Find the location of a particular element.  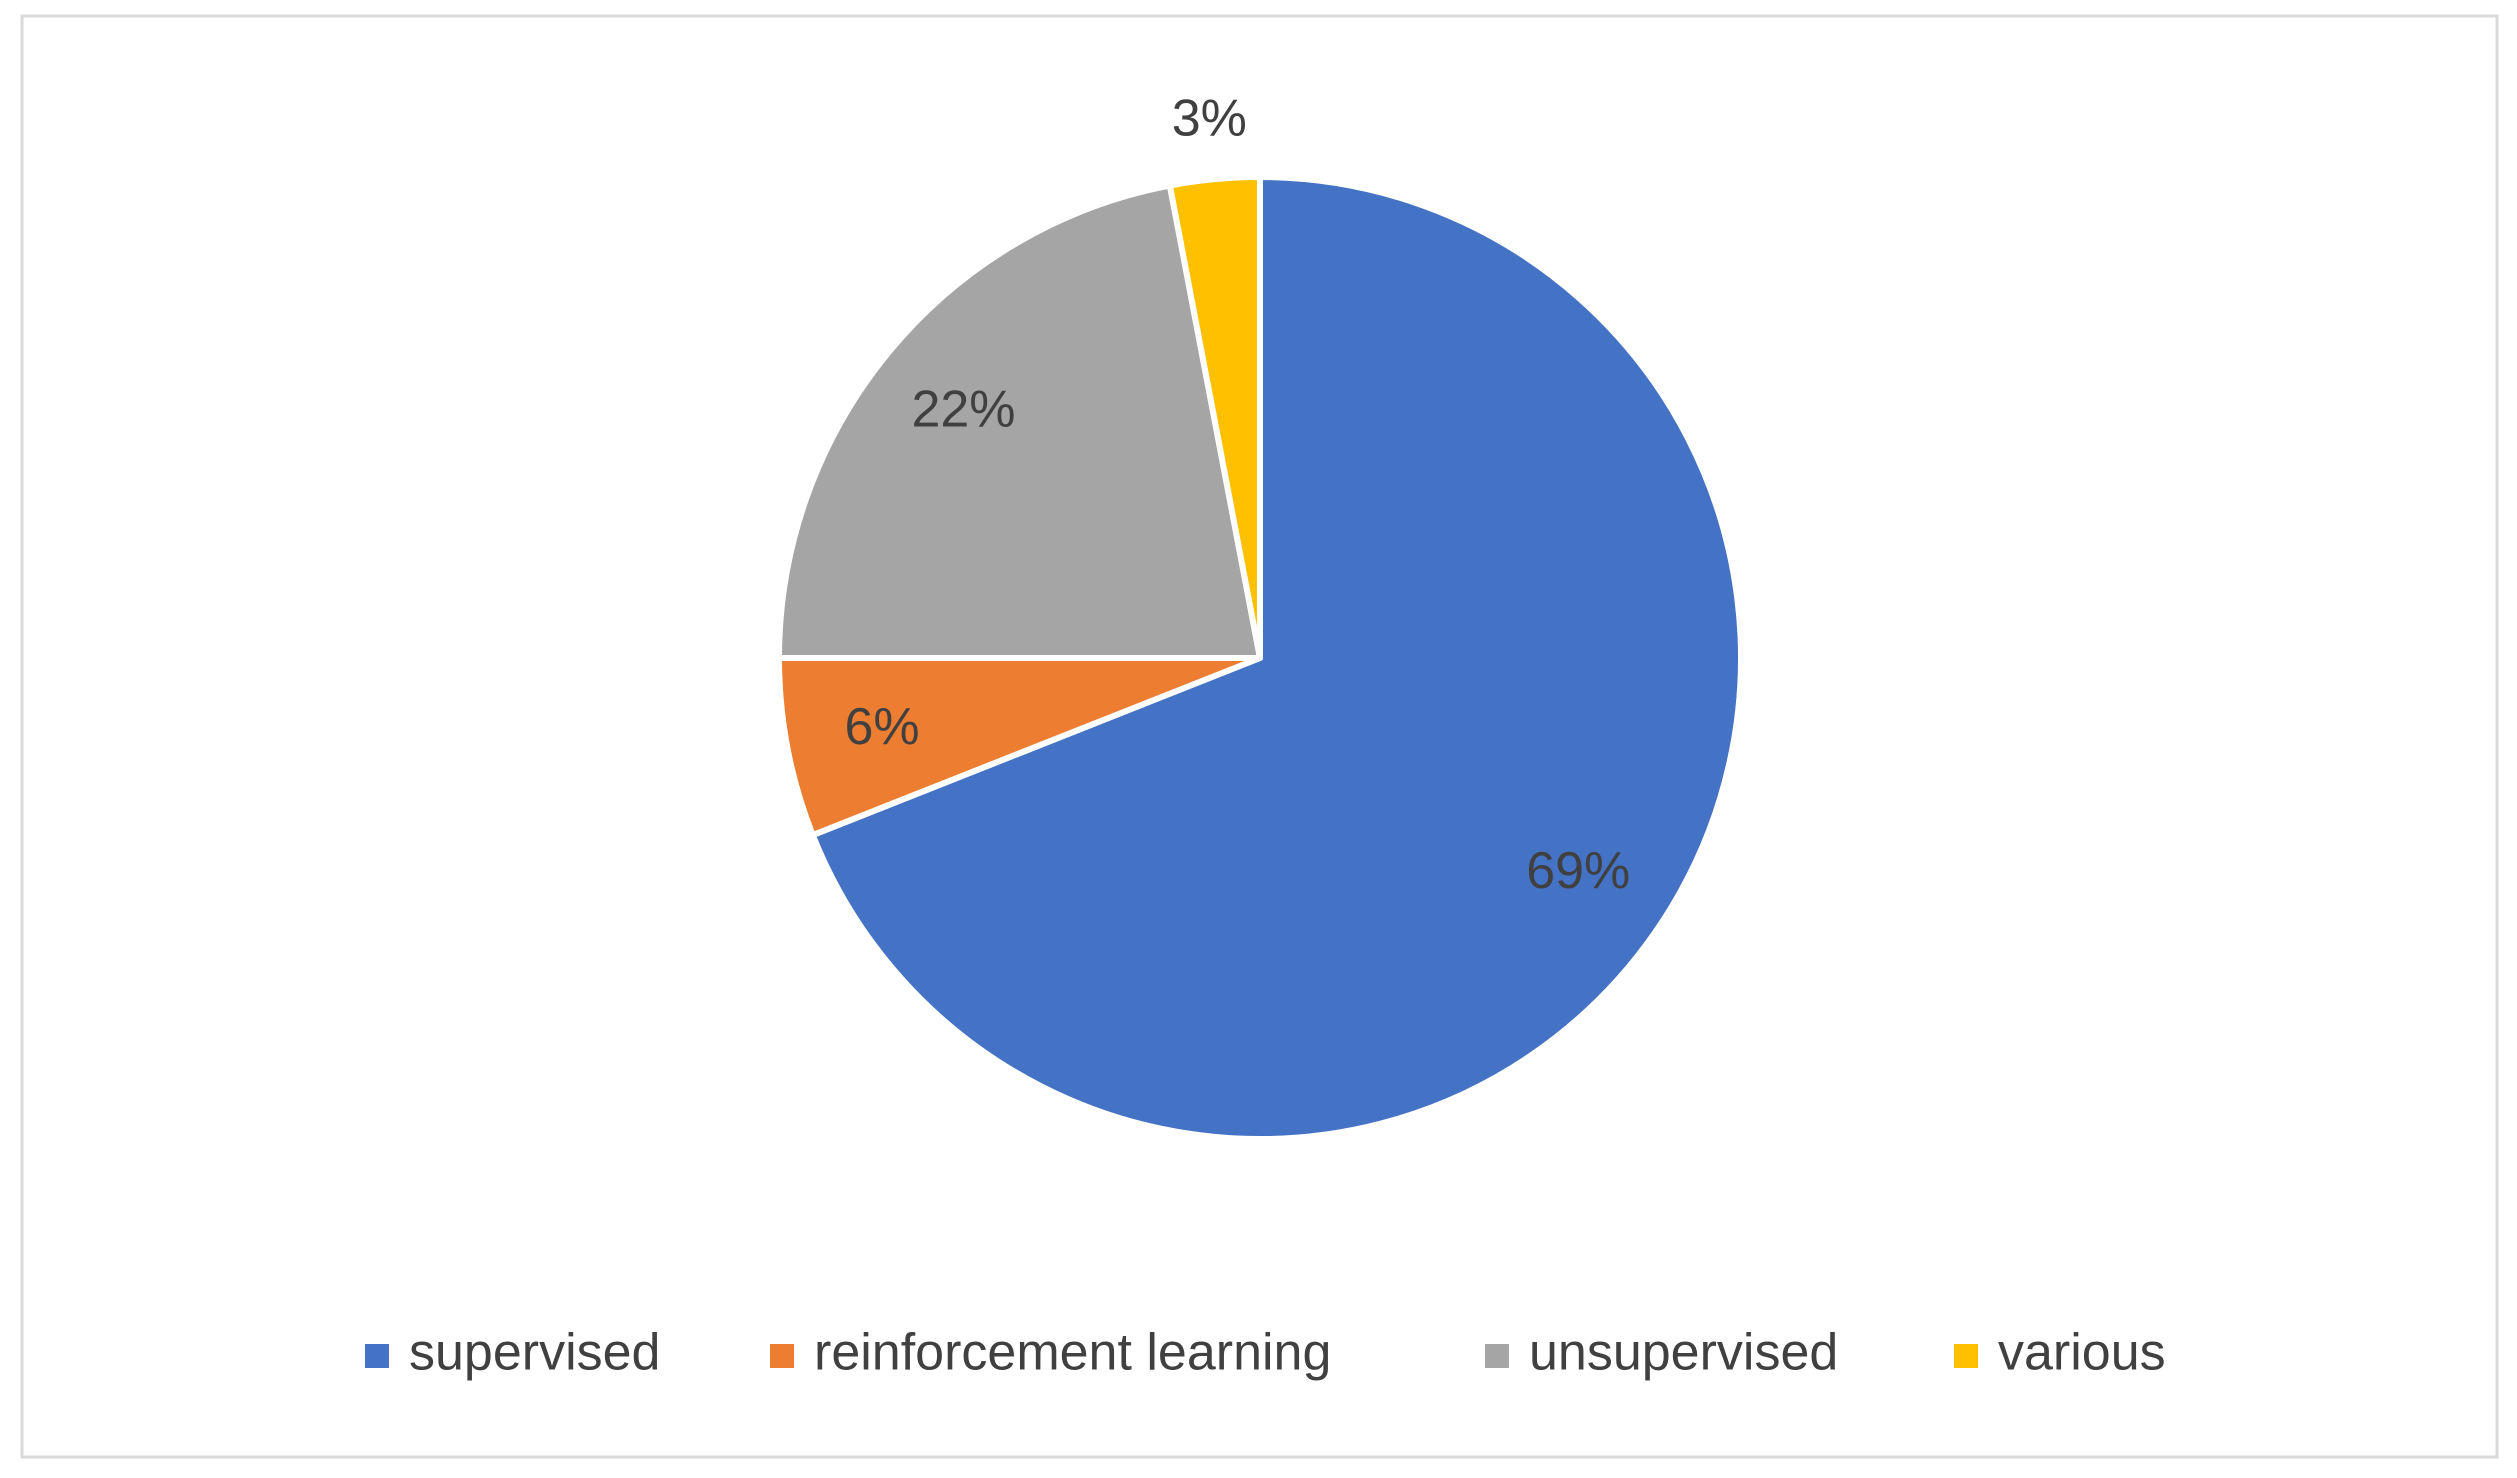

data-label: 3% is located at coordinates (1209, 118).